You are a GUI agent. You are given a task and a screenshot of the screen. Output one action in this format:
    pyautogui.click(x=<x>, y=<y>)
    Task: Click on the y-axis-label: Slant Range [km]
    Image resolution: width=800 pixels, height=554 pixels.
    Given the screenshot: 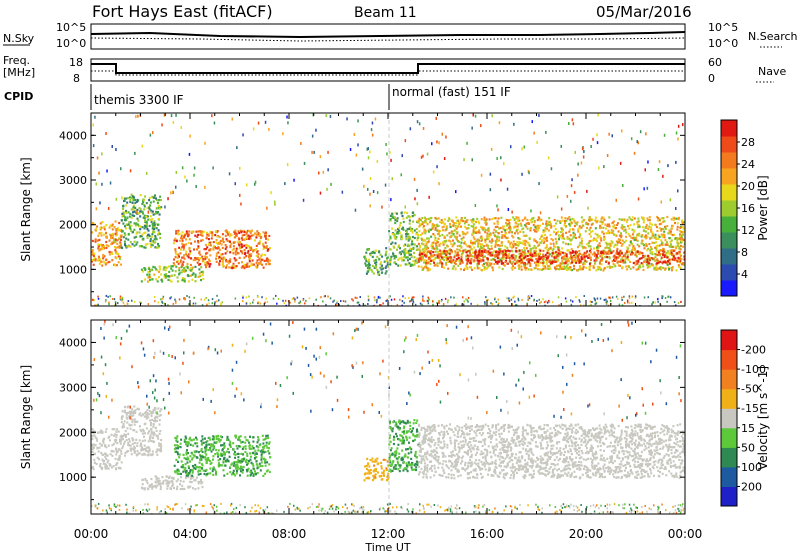 What is the action you would take?
    pyautogui.click(x=26, y=209)
    